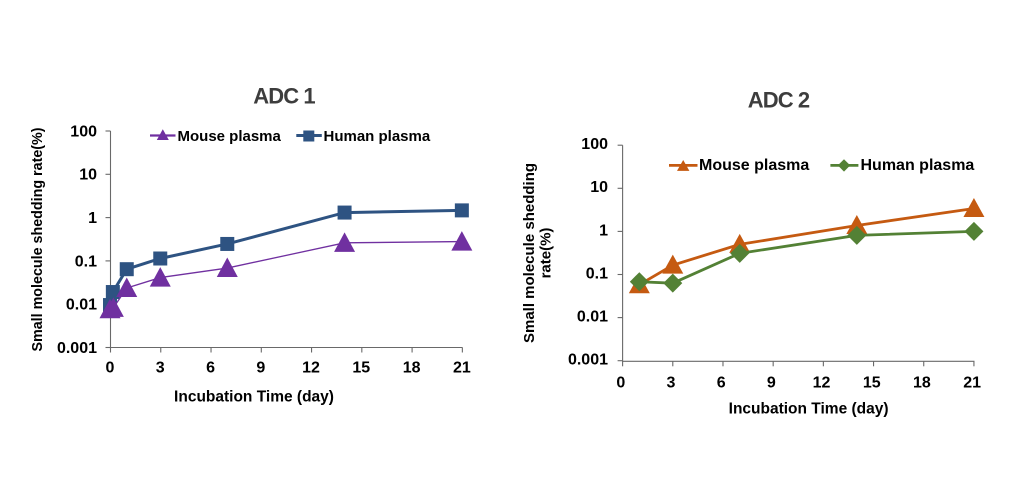 This screenshot has width=1024, height=494. I want to click on svg-text: rate(%), so click(546, 253).